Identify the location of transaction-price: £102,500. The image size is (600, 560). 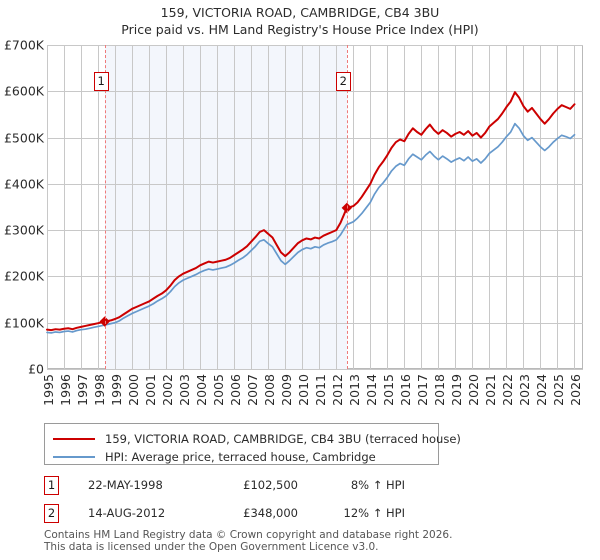
(270, 485).